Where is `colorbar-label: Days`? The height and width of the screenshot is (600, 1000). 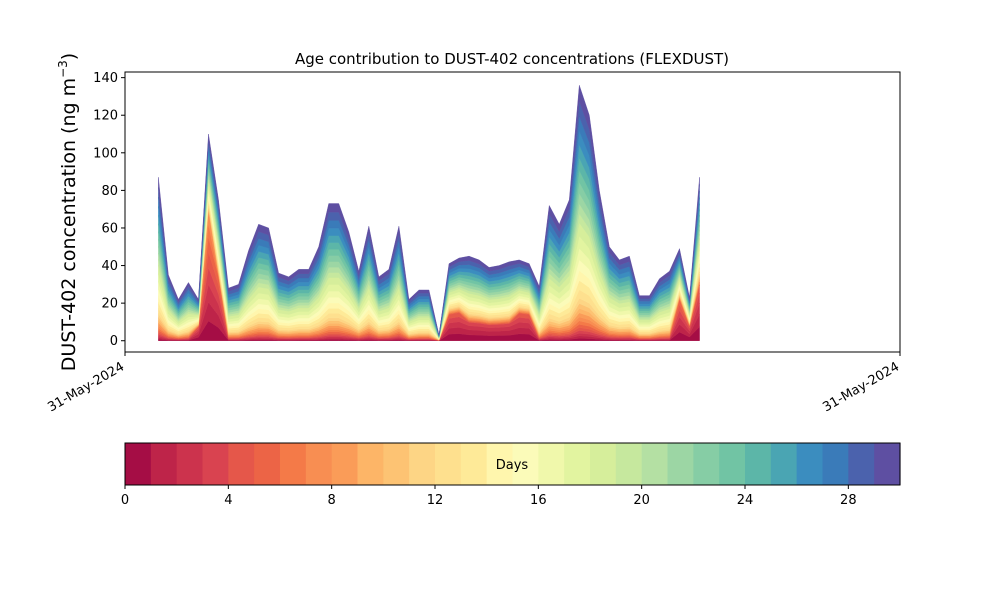 colorbar-label: Days is located at coordinates (512, 465).